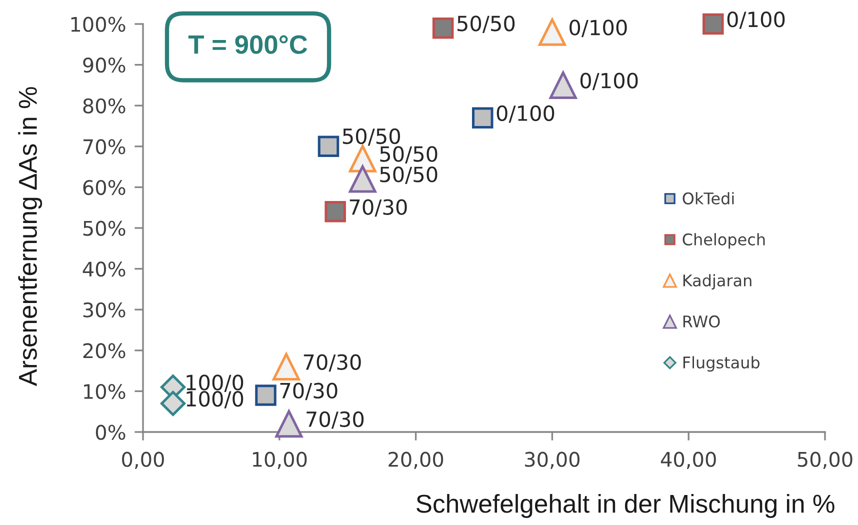 The width and height of the screenshot is (858, 525). What do you see at coordinates (111, 432) in the screenshot?
I see `y-tick-label: 0%` at bounding box center [111, 432].